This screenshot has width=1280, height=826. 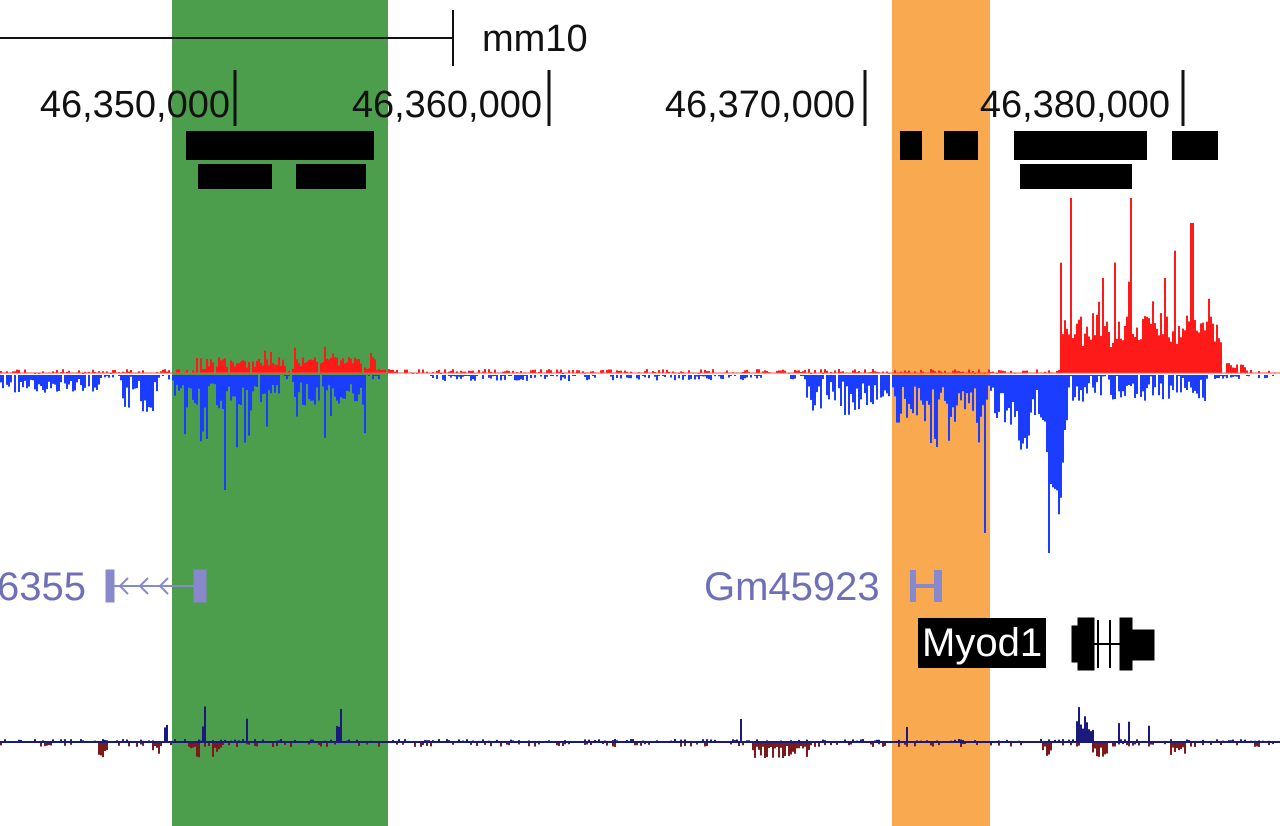 I want to click on gene-label-myod1: Myod1, so click(x=982, y=643).